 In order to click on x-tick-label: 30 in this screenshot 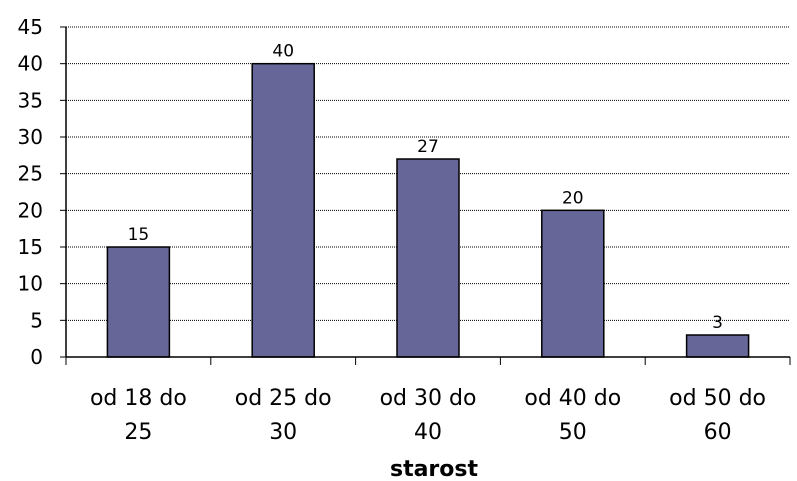, I will do `click(283, 432)`.